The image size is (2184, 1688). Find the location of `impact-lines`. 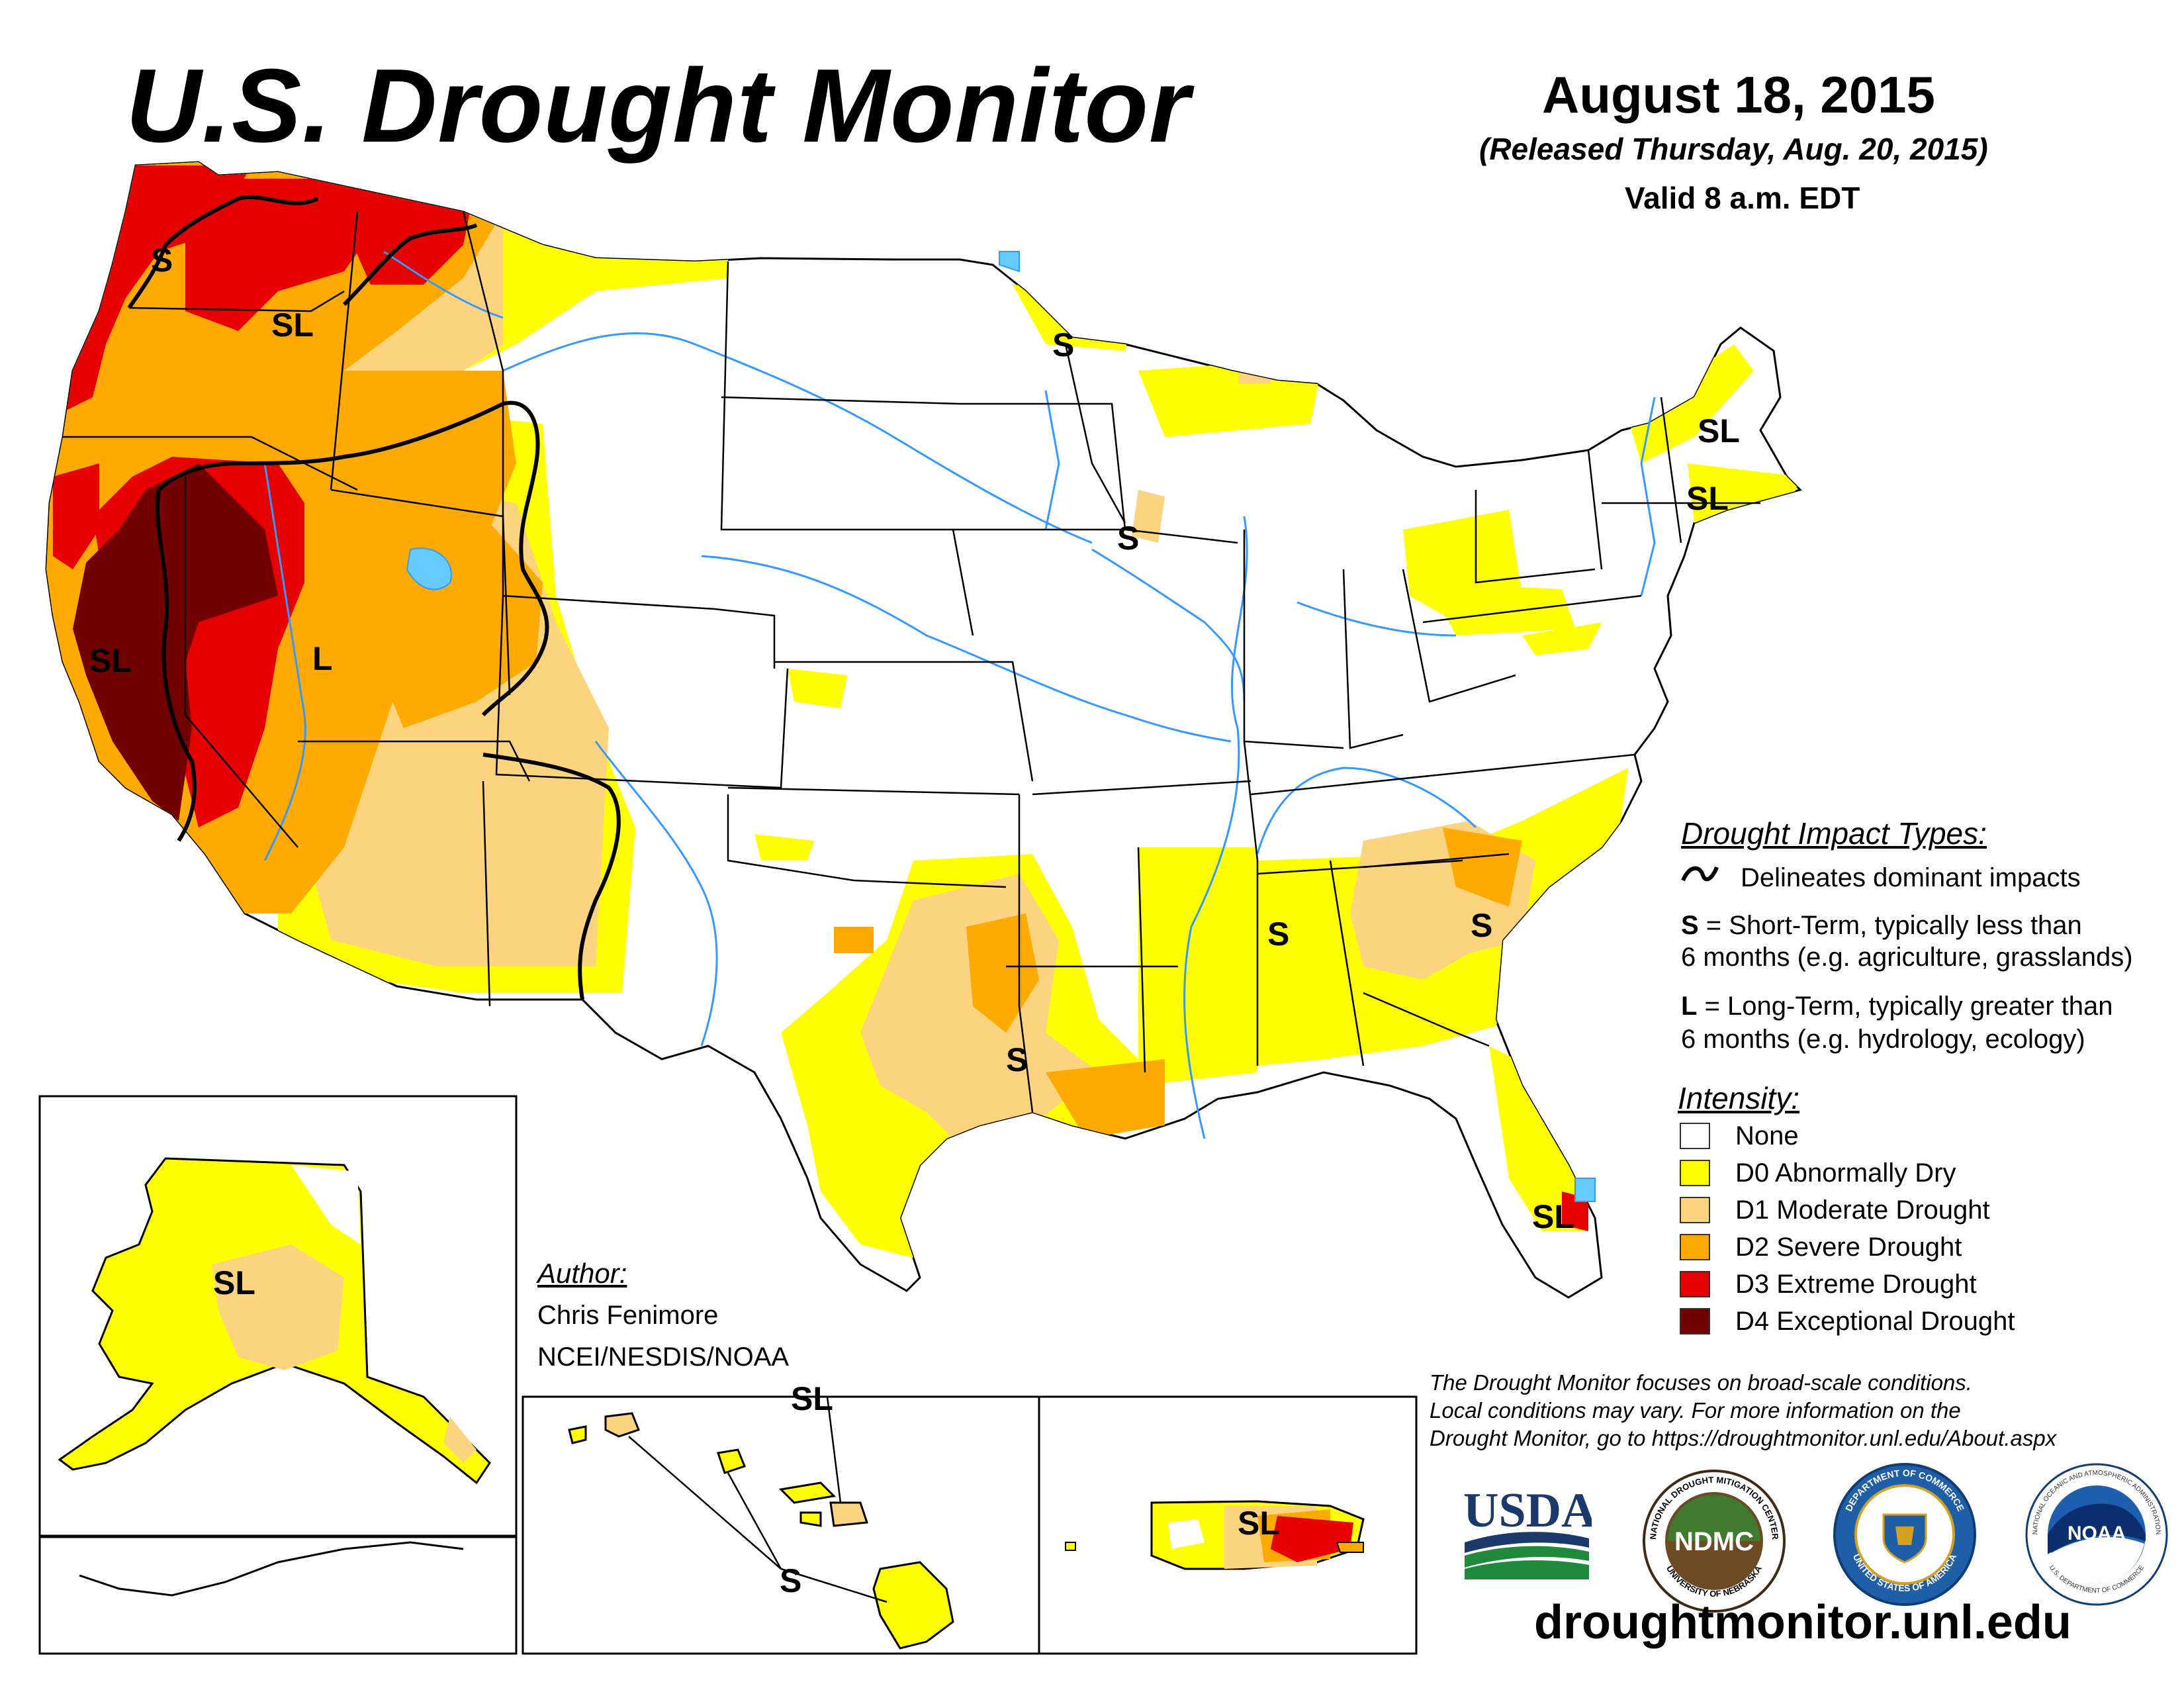

impact-lines is located at coordinates (374, 597).